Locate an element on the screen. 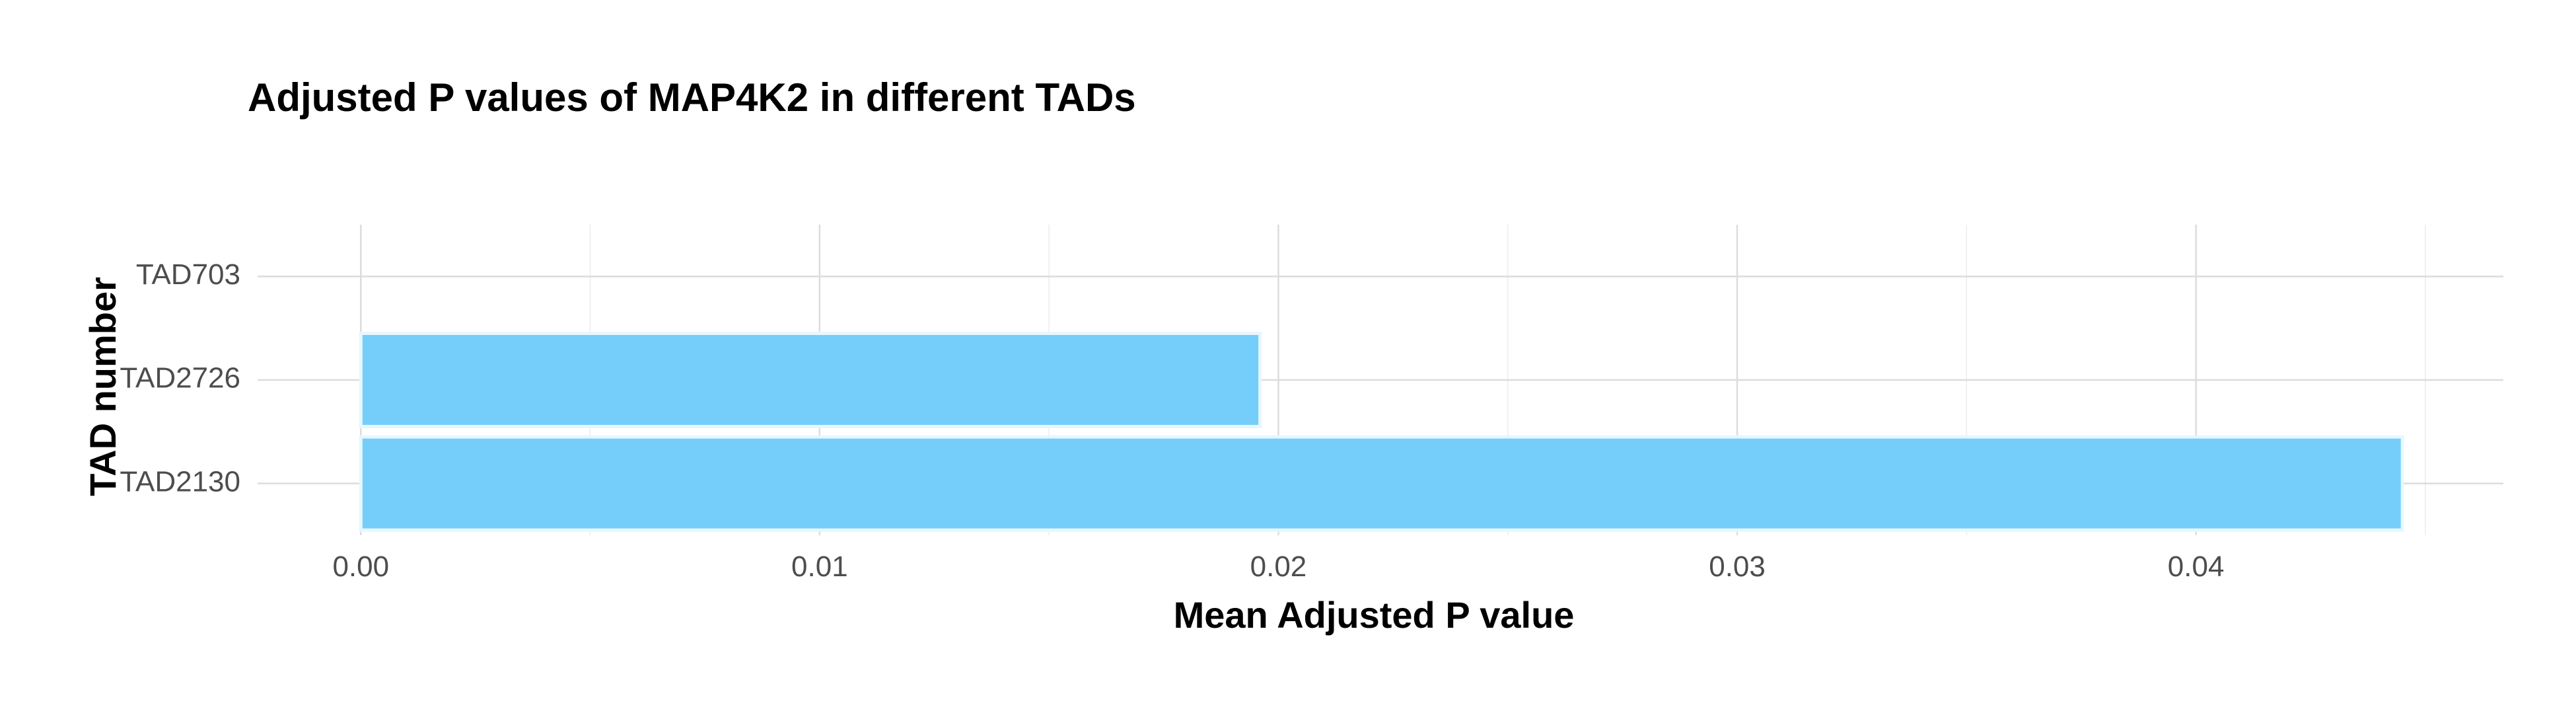 The height and width of the screenshot is (713, 2576). bar-tad2726 is located at coordinates (810, 380).